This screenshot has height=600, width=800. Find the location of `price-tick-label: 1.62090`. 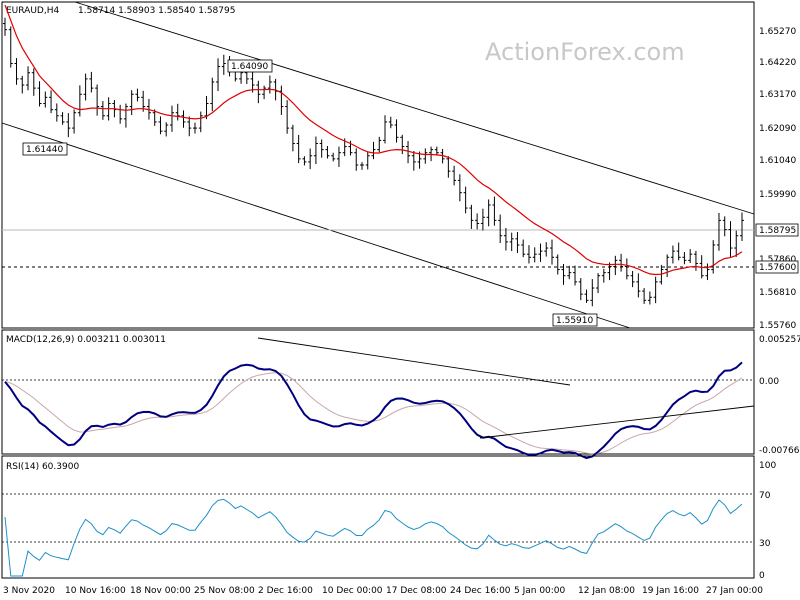

price-tick-label: 1.62090 is located at coordinates (777, 129).